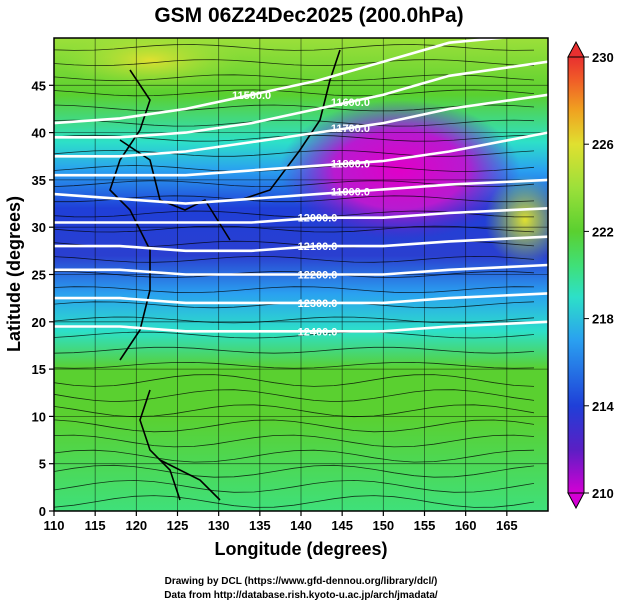 The width and height of the screenshot is (619, 605). What do you see at coordinates (466, 525) in the screenshot?
I see `x-tick-label: 160` at bounding box center [466, 525].